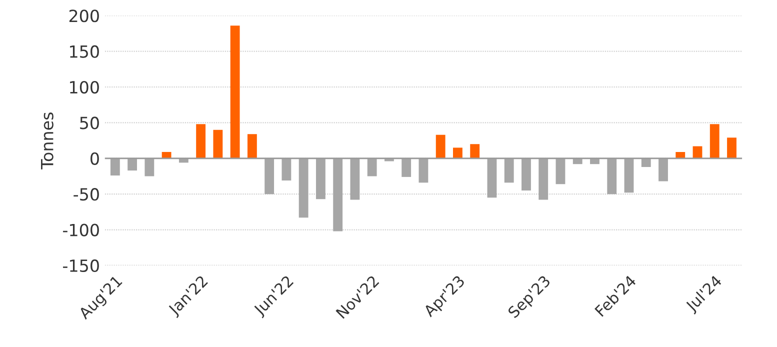 The image size is (777, 347). What do you see at coordinates (89, 123) in the screenshot?
I see `y-tick-label: 50` at bounding box center [89, 123].